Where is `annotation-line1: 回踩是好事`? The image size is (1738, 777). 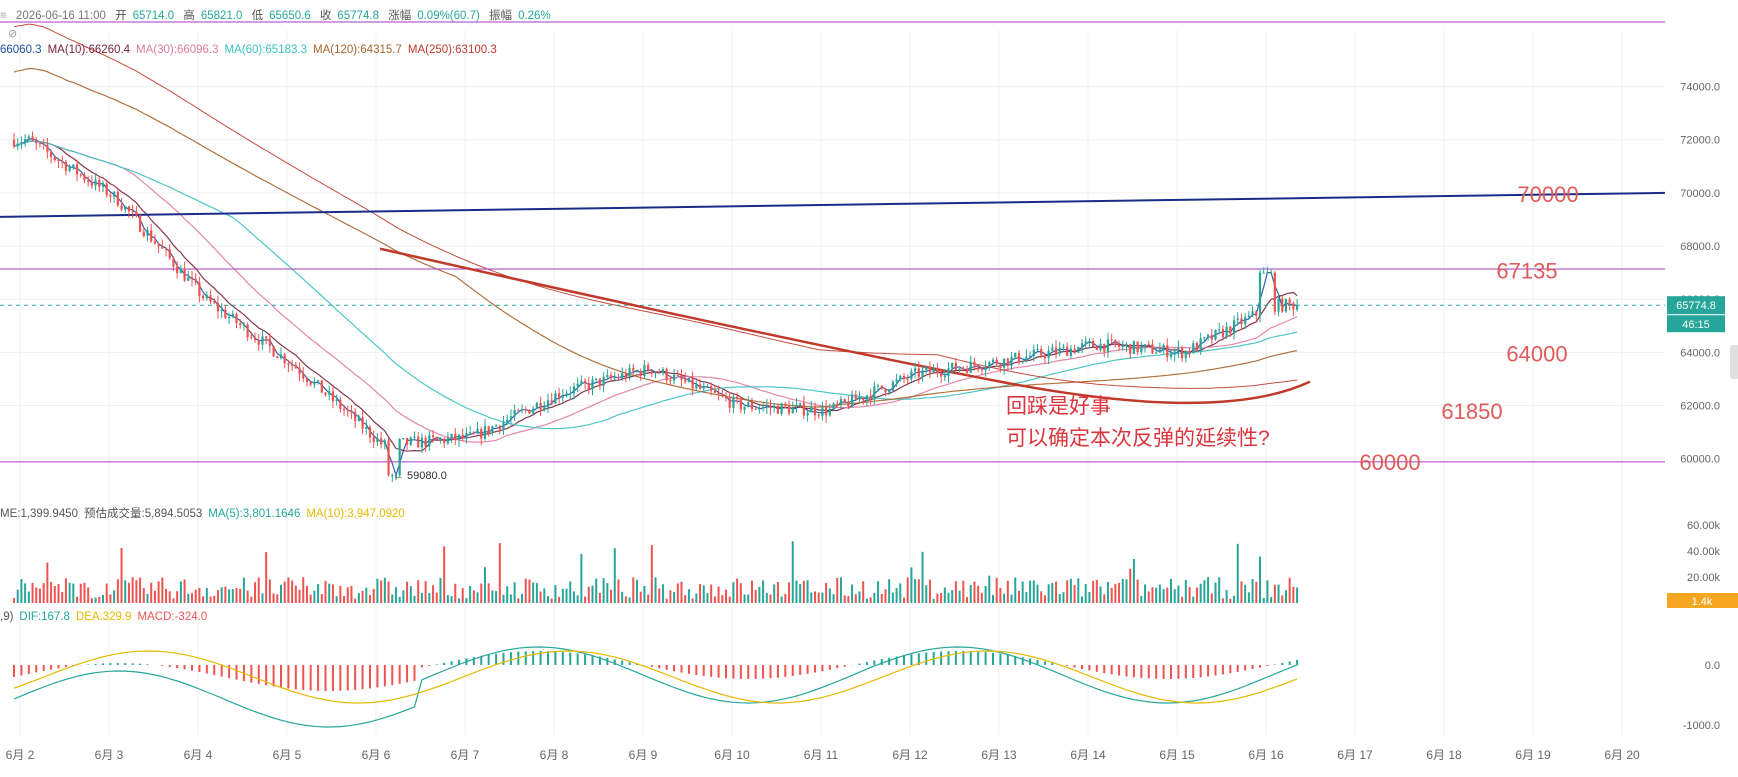 annotation-line1: 回踩是好事 is located at coordinates (1058, 406).